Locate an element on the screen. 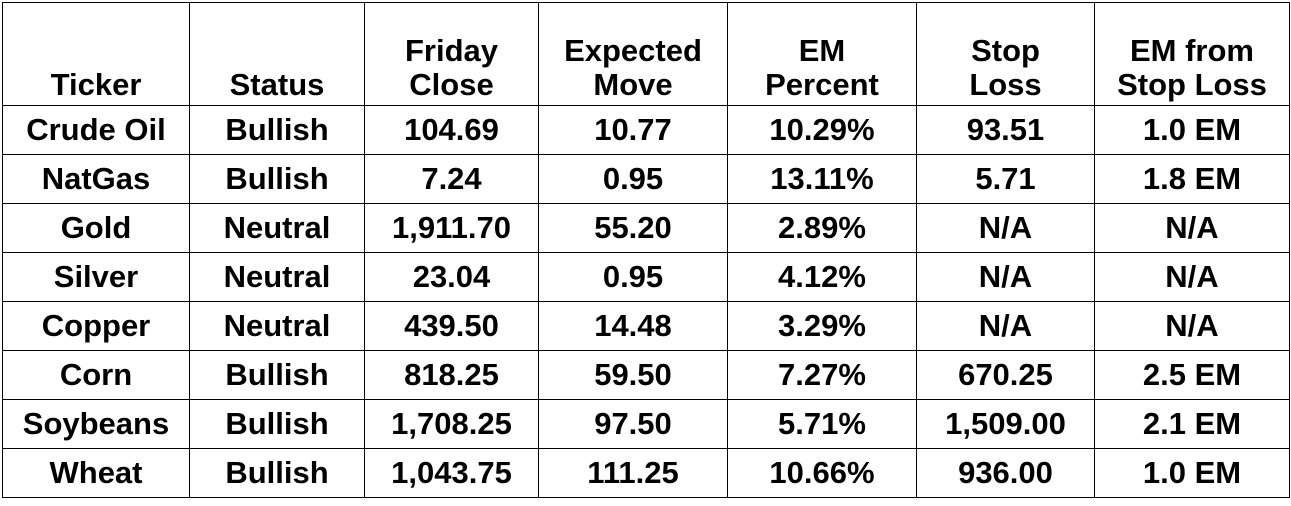 Image resolution: width=1291 pixels, height=506 pixels. em-from-stop-loss-cell: 2.1 EM is located at coordinates (1192, 424).